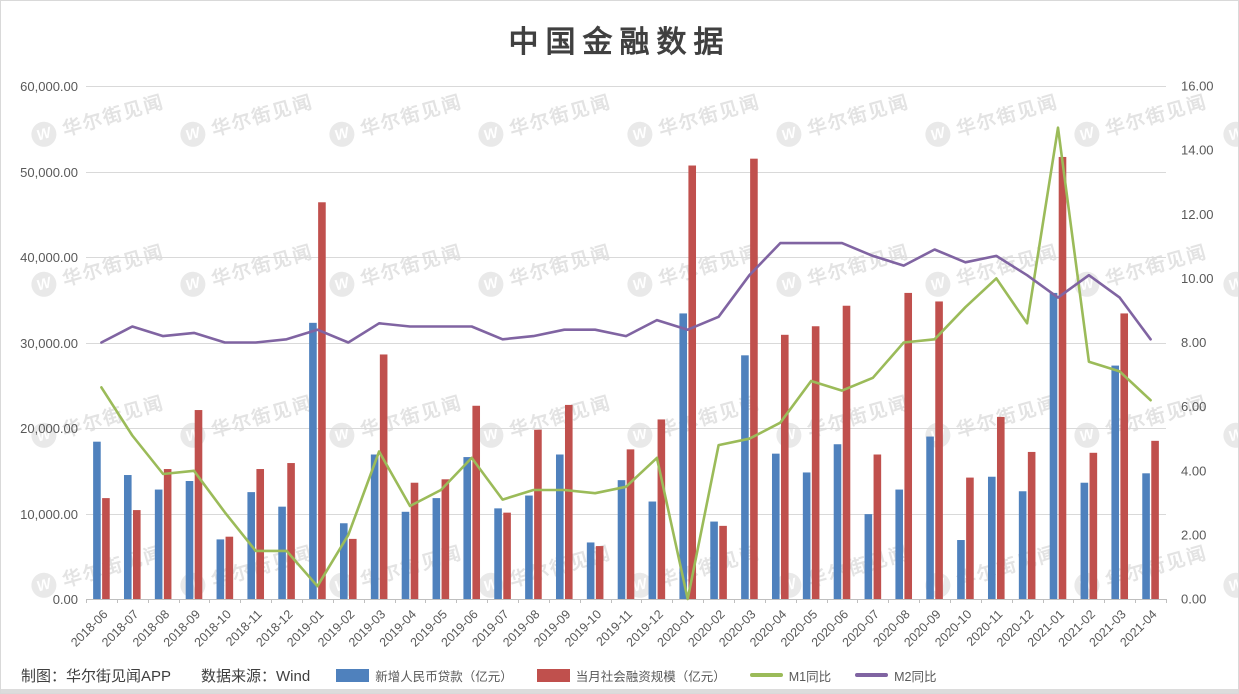  Describe the element at coordinates (49, 257) in the screenshot. I see `y-axis-label-left: 40,000.00` at that location.